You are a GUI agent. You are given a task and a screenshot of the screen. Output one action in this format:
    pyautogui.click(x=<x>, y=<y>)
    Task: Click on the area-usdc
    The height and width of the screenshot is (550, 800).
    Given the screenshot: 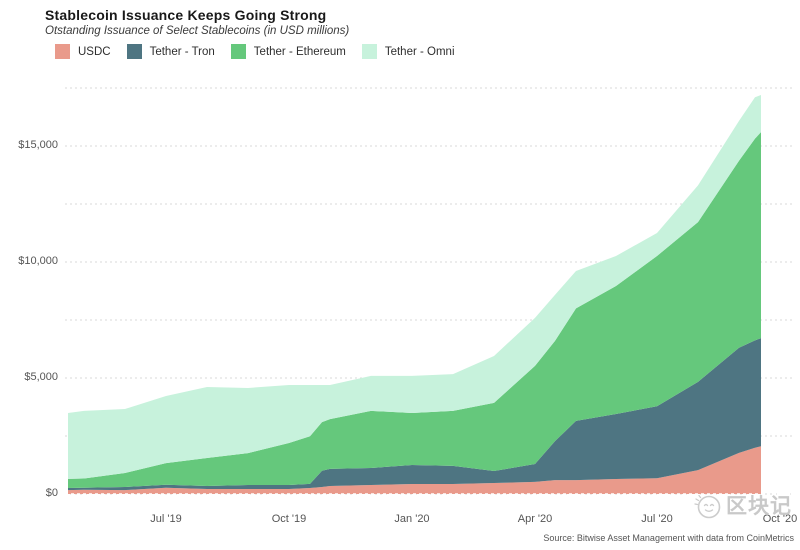 What is the action you would take?
    pyautogui.click(x=414, y=470)
    